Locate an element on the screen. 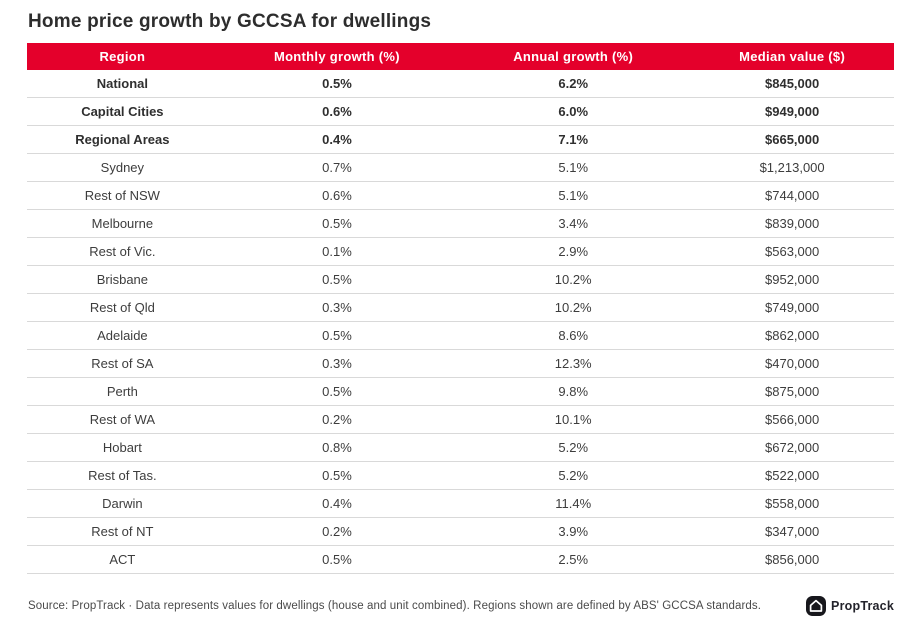  cell-median-value: $952,000 is located at coordinates (792, 279).